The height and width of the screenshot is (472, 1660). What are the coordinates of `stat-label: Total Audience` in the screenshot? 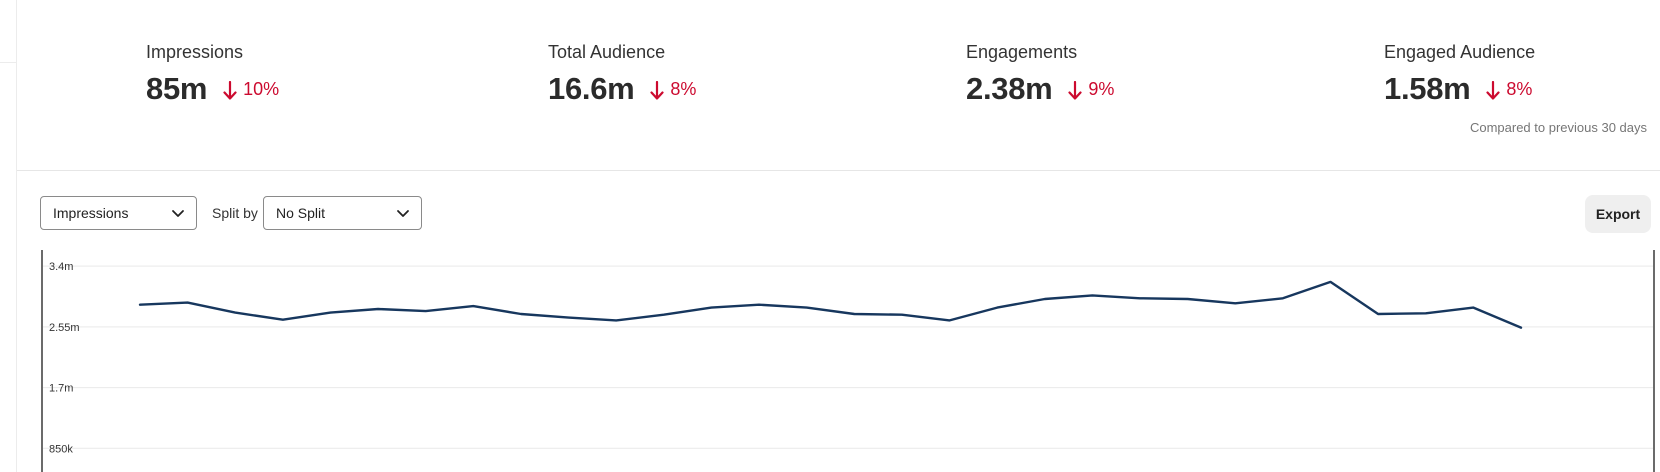 It's located at (607, 52).